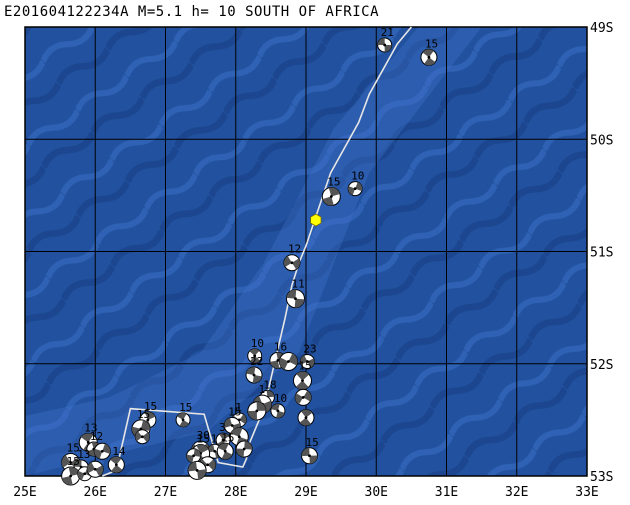 Image resolution: width=630 pixels, height=505 pixels. I want to click on y-tick-label: 51S, so click(601, 253).